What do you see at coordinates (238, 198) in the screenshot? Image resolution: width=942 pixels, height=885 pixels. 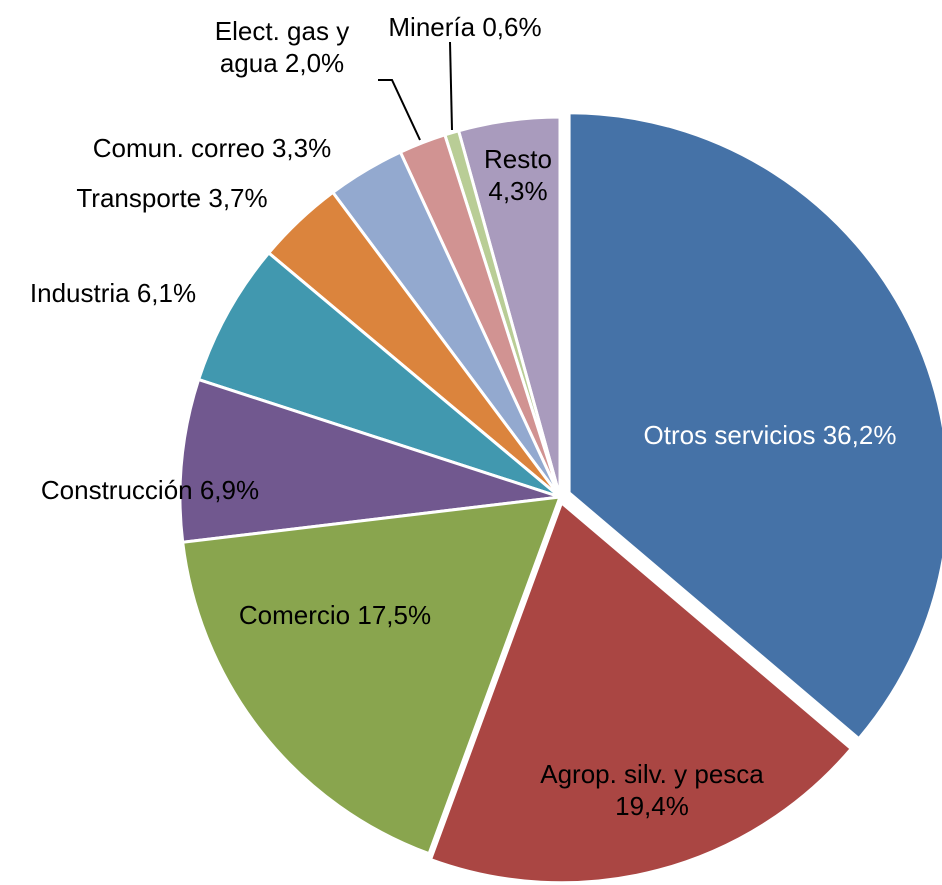 I see `value-label: 3,7%` at bounding box center [238, 198].